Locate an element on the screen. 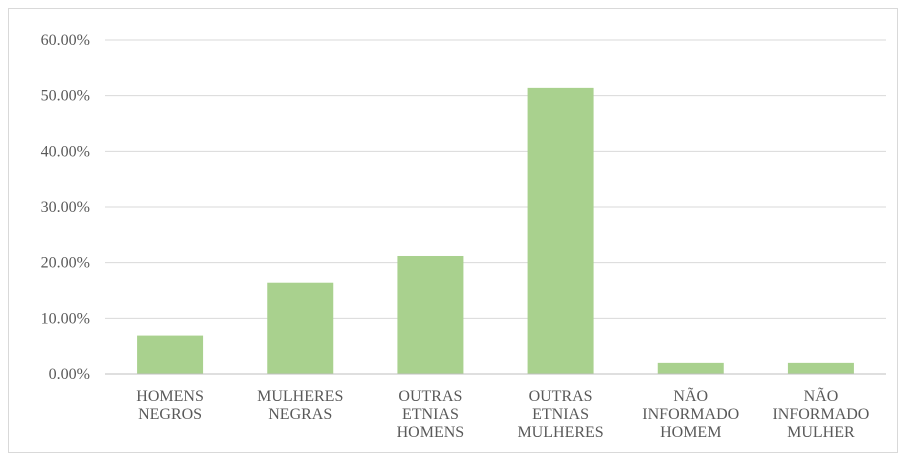  y-tick-label: 40.00% is located at coordinates (65, 151).